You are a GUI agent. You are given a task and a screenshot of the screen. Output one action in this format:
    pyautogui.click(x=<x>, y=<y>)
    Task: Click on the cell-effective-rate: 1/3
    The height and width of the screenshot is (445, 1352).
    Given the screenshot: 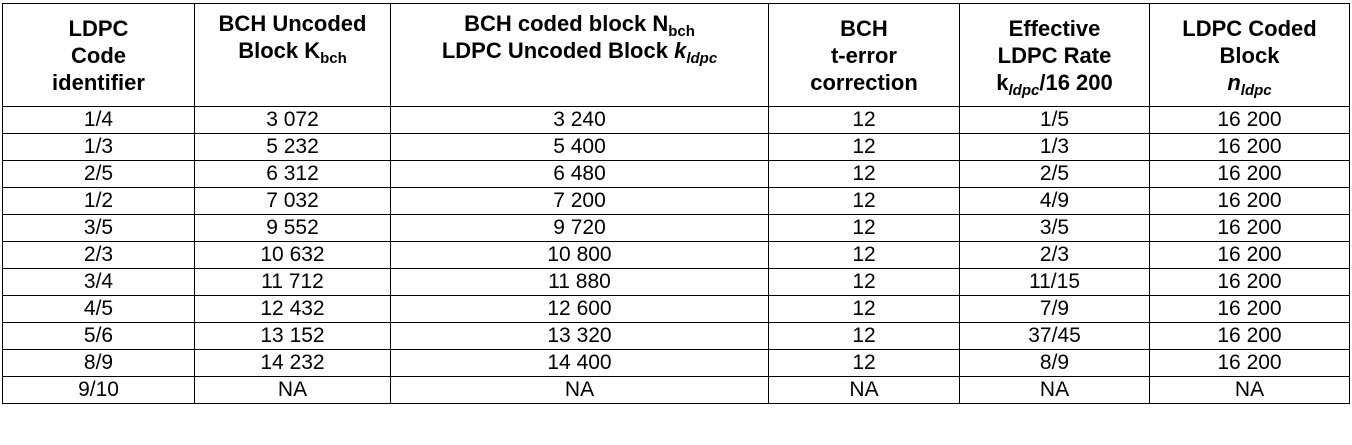 What is the action you would take?
    pyautogui.click(x=1054, y=147)
    